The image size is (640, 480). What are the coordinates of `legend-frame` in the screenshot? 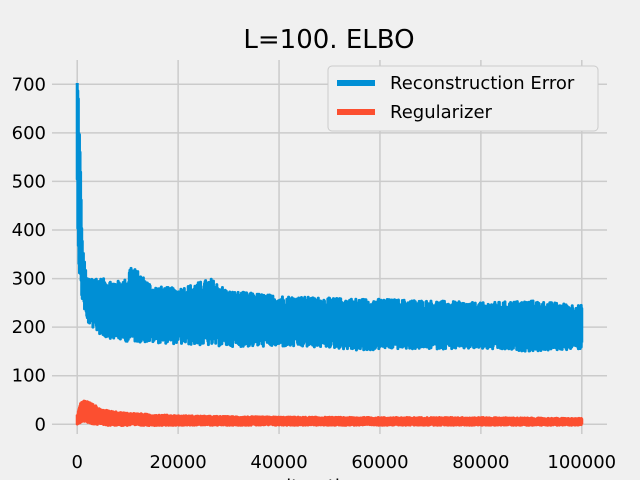 It's located at (463, 98).